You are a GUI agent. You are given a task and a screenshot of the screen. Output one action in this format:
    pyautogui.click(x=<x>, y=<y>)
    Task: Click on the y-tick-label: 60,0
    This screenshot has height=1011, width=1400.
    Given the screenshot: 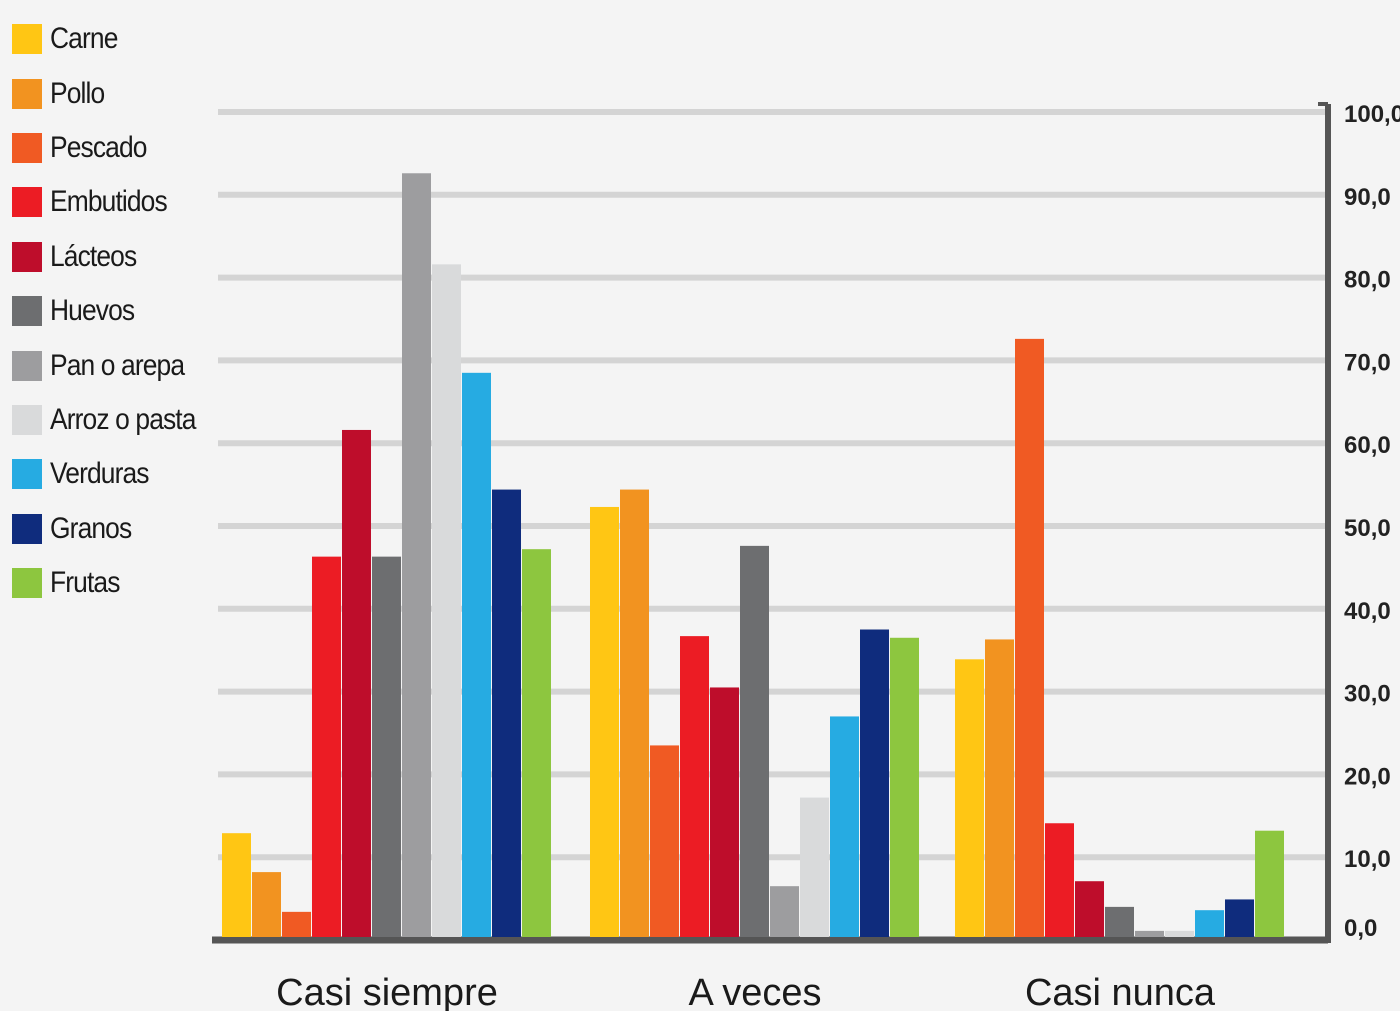 What is the action you would take?
    pyautogui.click(x=1367, y=445)
    